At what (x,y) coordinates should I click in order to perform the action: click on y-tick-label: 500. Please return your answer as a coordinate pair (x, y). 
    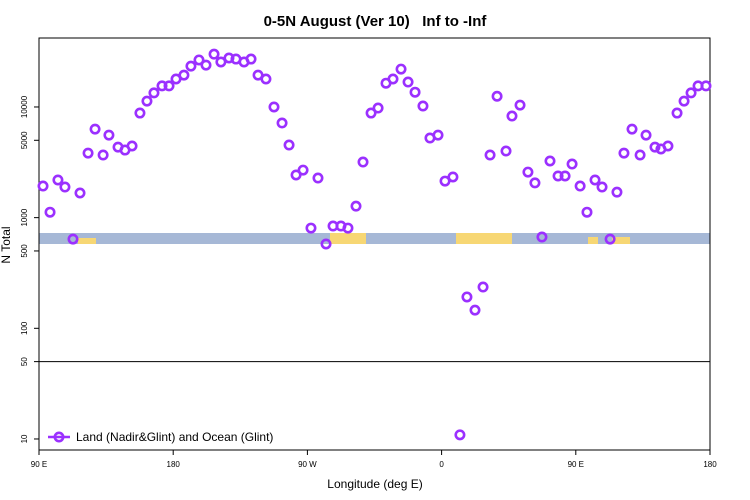
    Looking at the image, I should click on (24, 251).